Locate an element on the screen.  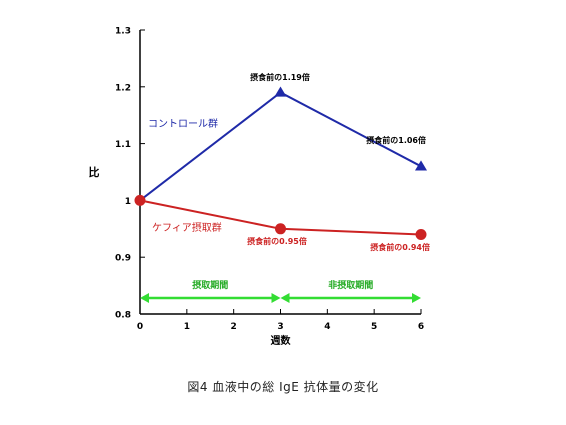
y-tick-label: 0.8 is located at coordinates (123, 316).